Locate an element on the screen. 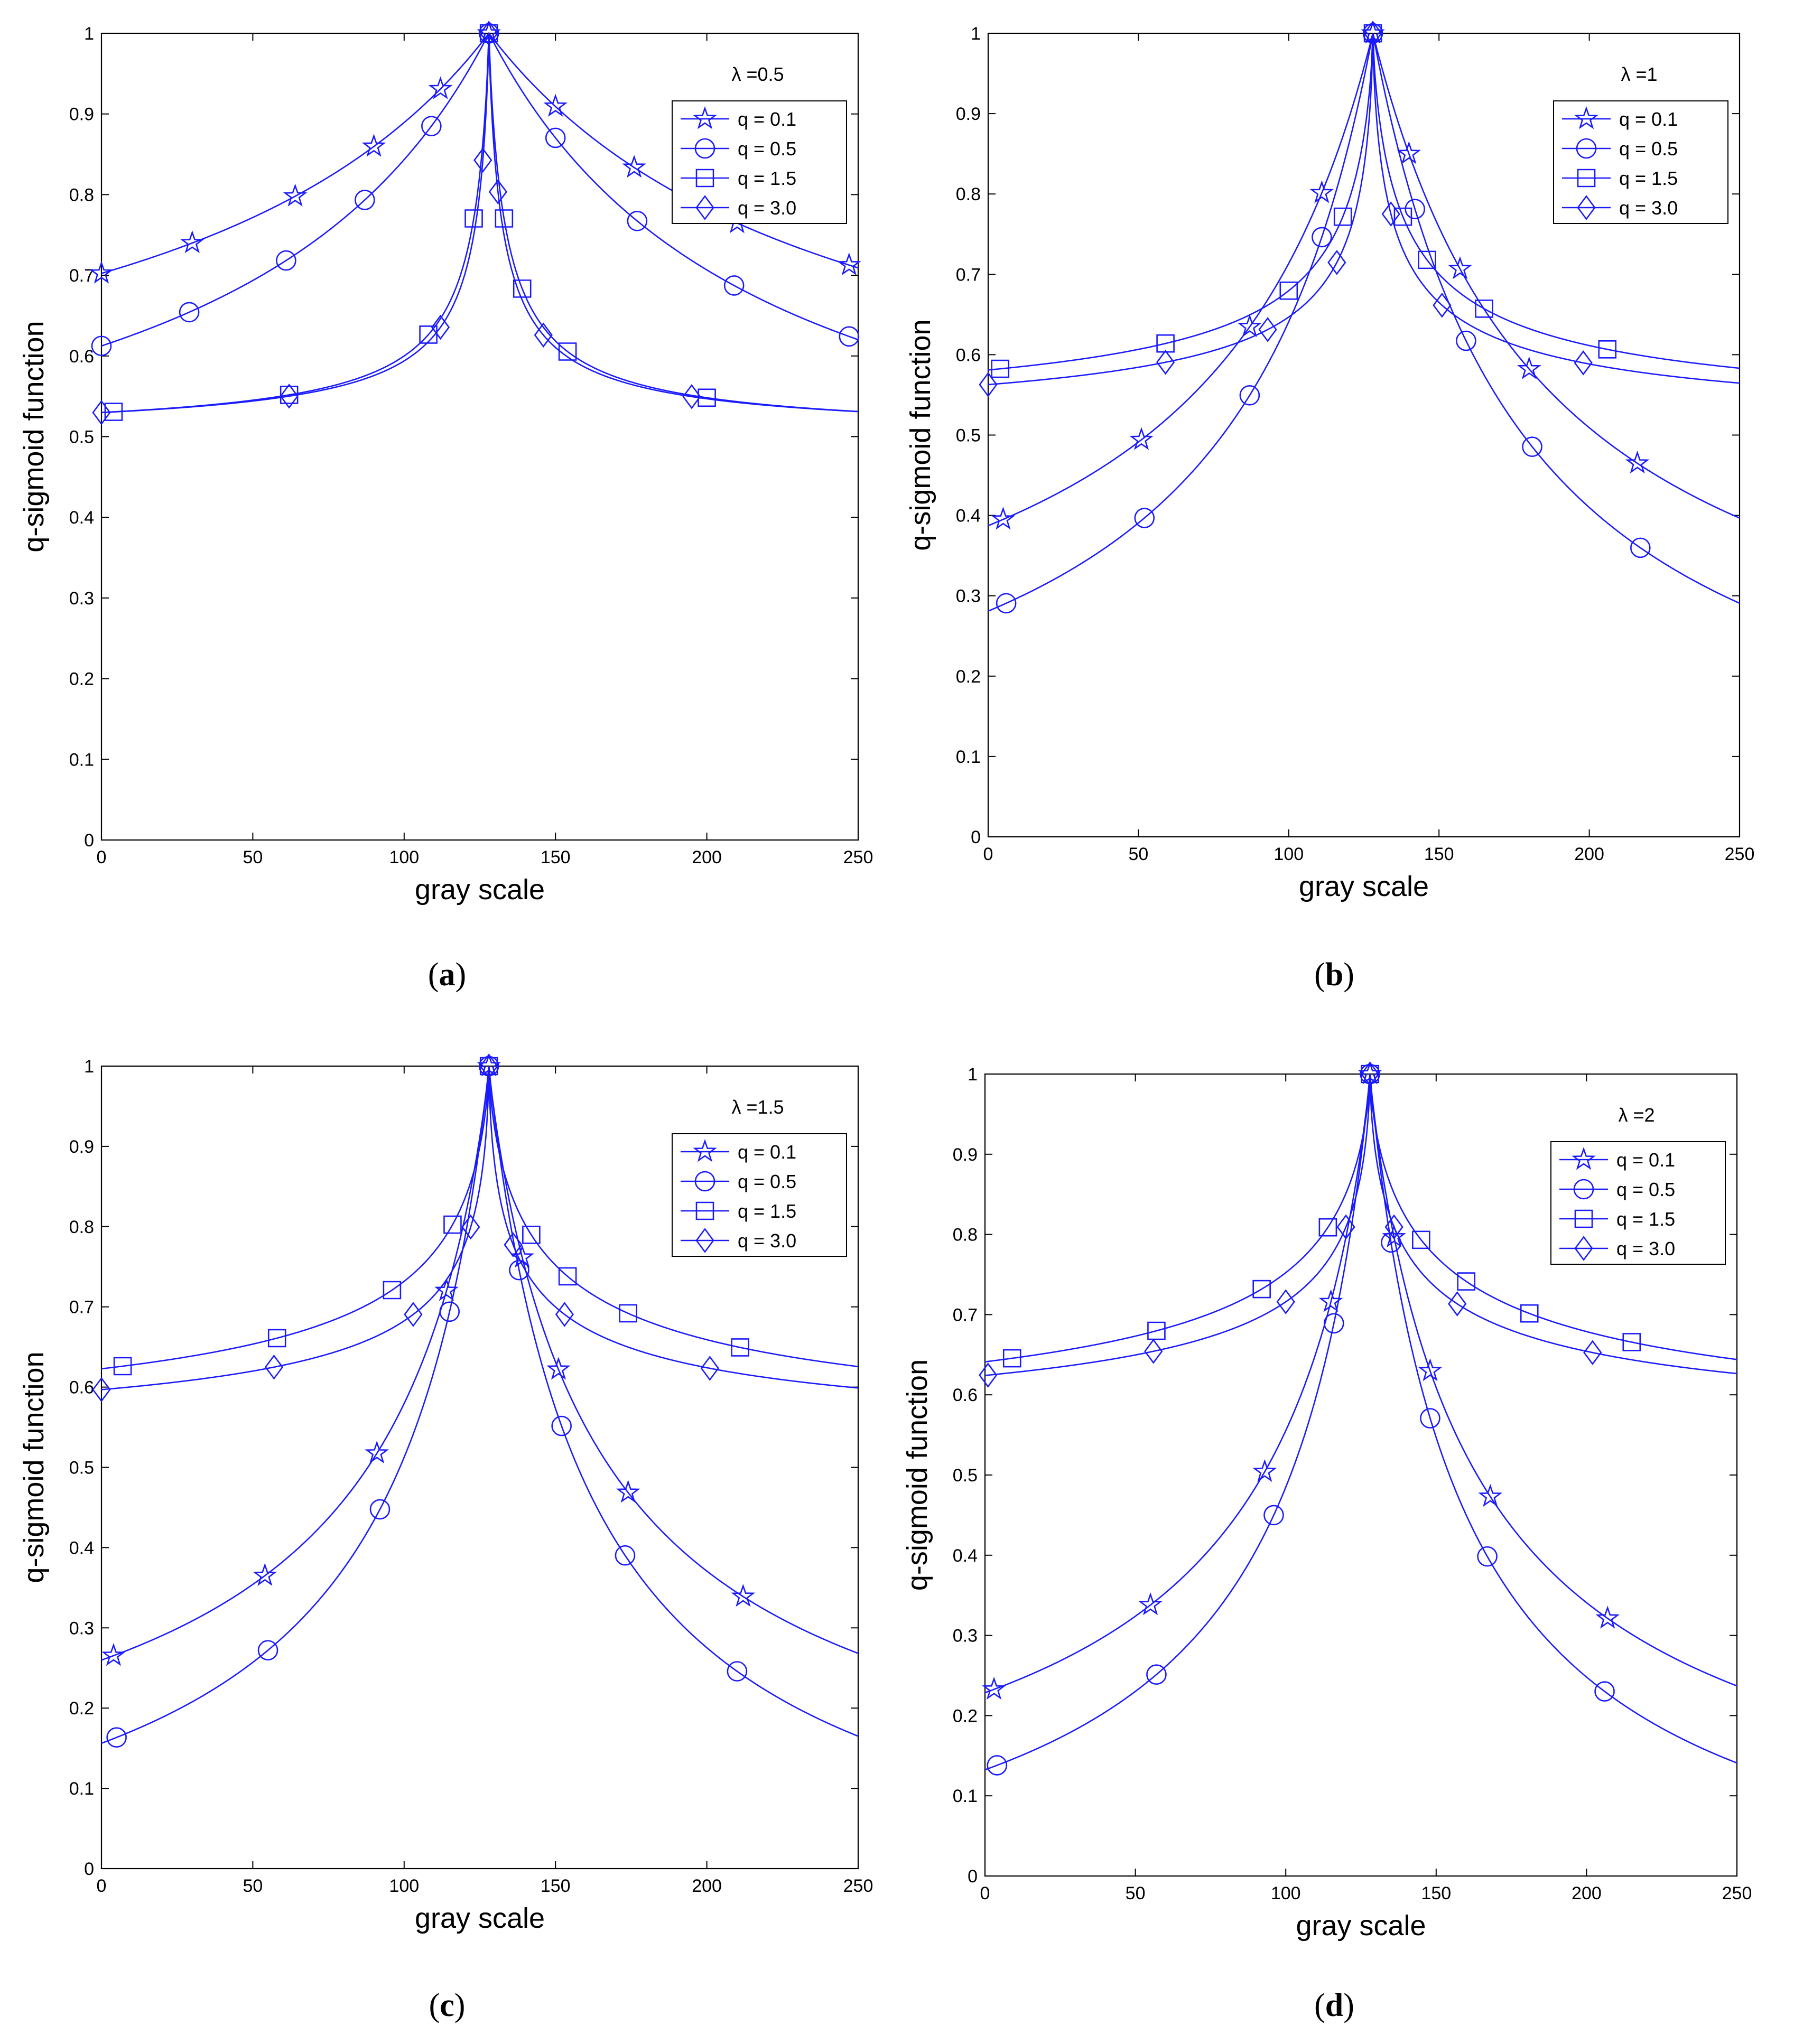  series-diamond is located at coordinates (1360, 209).